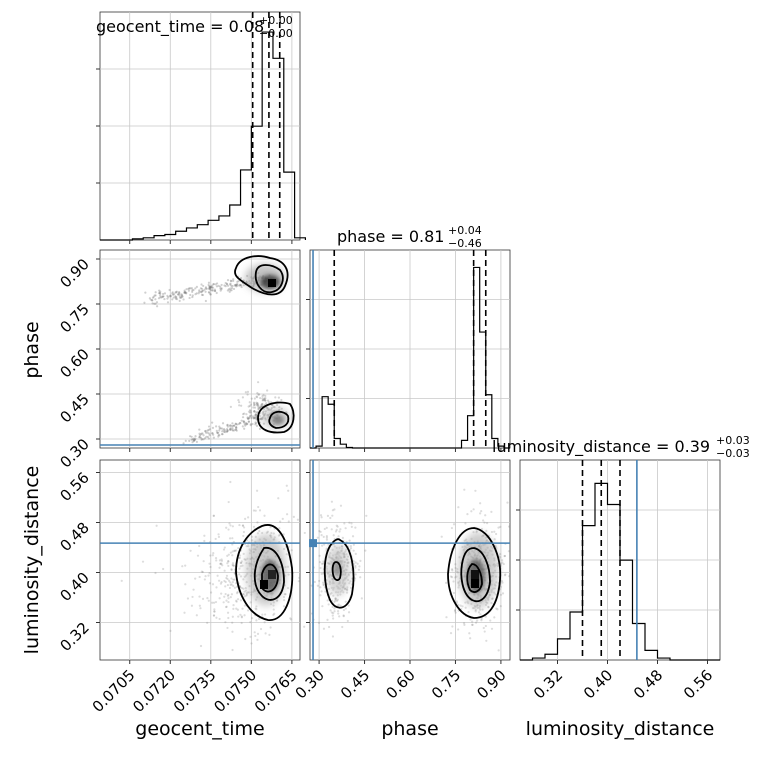 The height and width of the screenshot is (760, 760). What do you see at coordinates (235, 691) in the screenshot?
I see `x-tick-label: 0.0750` at bounding box center [235, 691].